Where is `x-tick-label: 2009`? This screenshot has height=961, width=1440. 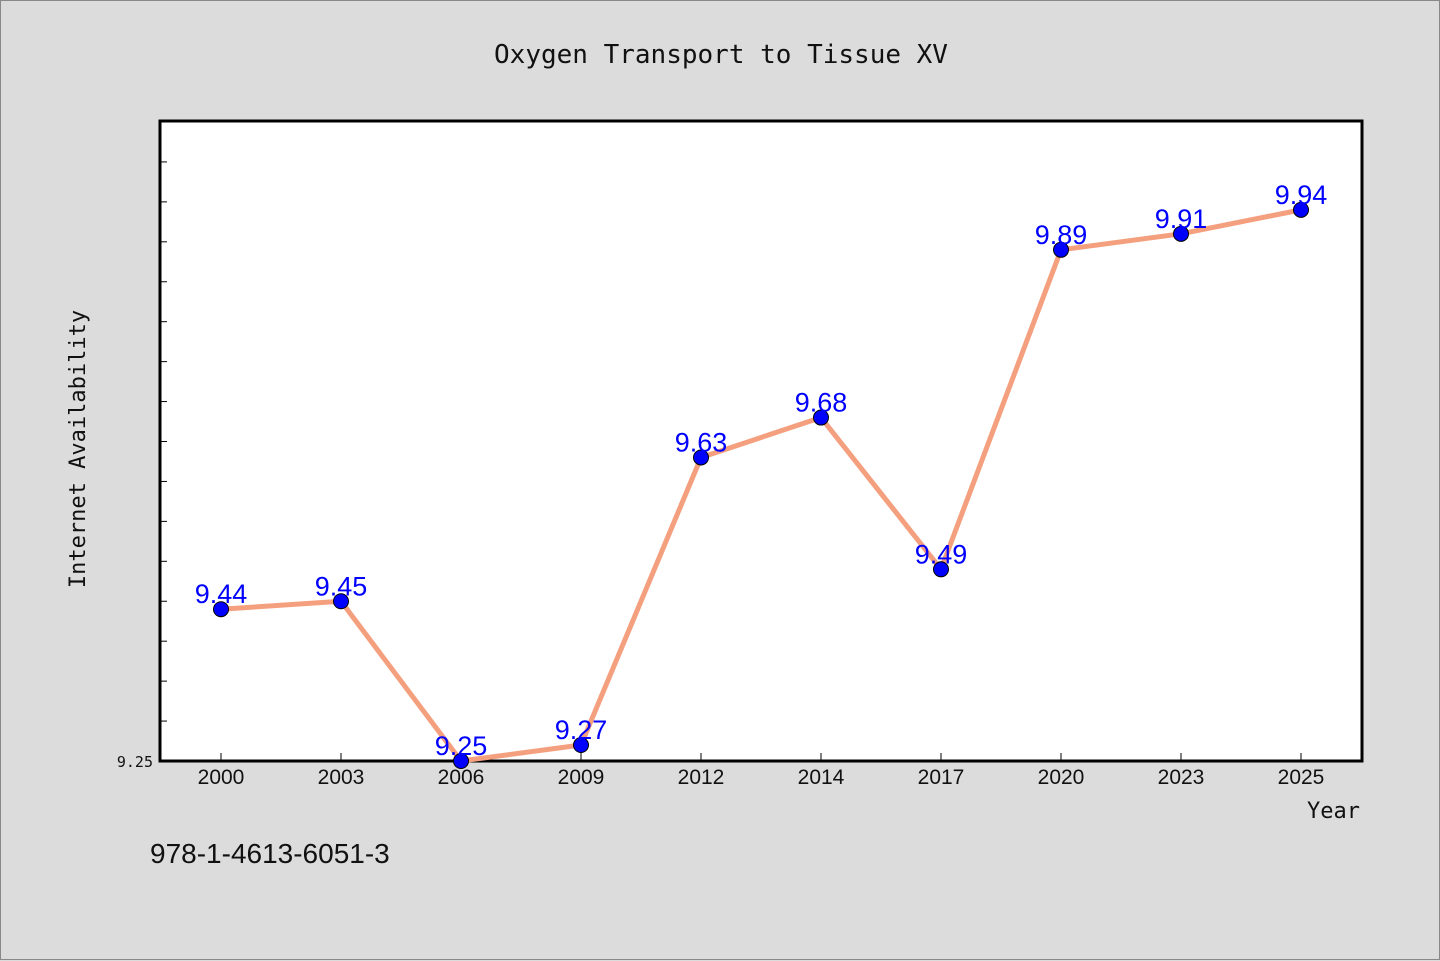 x-tick-label: 2009 is located at coordinates (581, 777).